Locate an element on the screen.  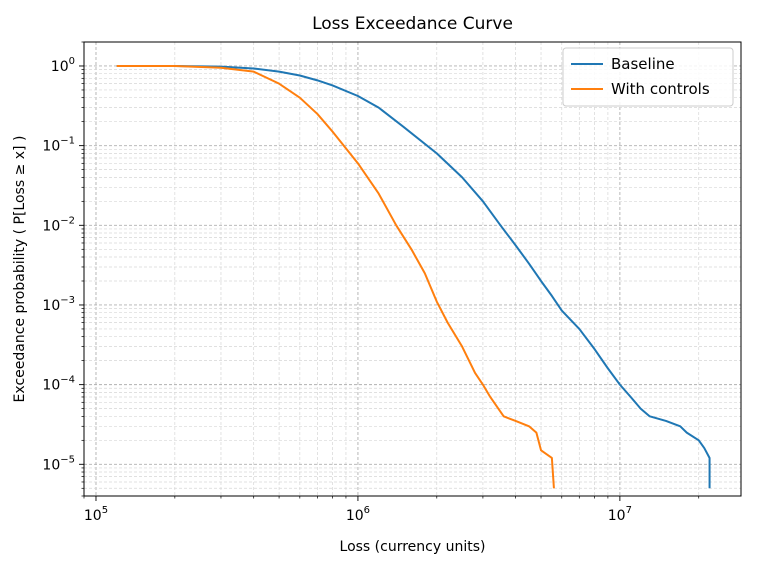
y-tick-label: 10⁻² is located at coordinates (58, 224).